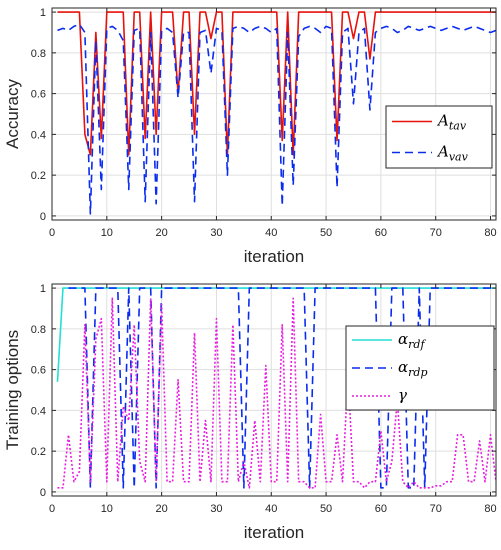 This screenshot has width=501, height=550. I want to click on y-axis-label: Training options, so click(12, 390).